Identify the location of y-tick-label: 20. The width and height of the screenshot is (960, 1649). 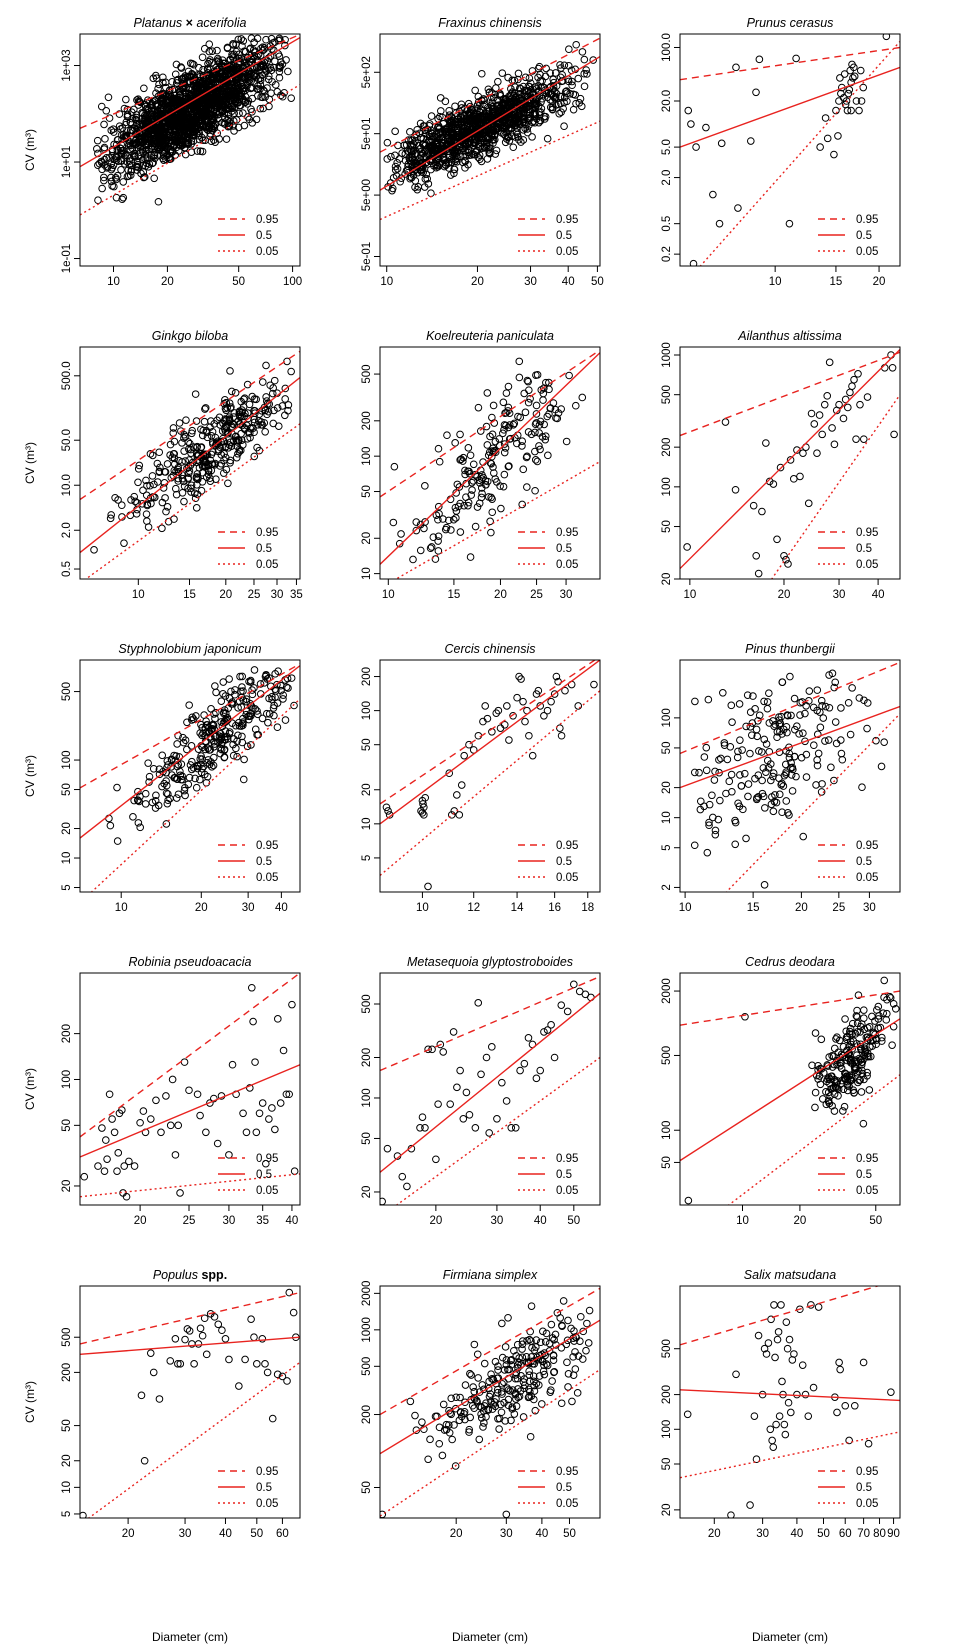
(67, 1186).